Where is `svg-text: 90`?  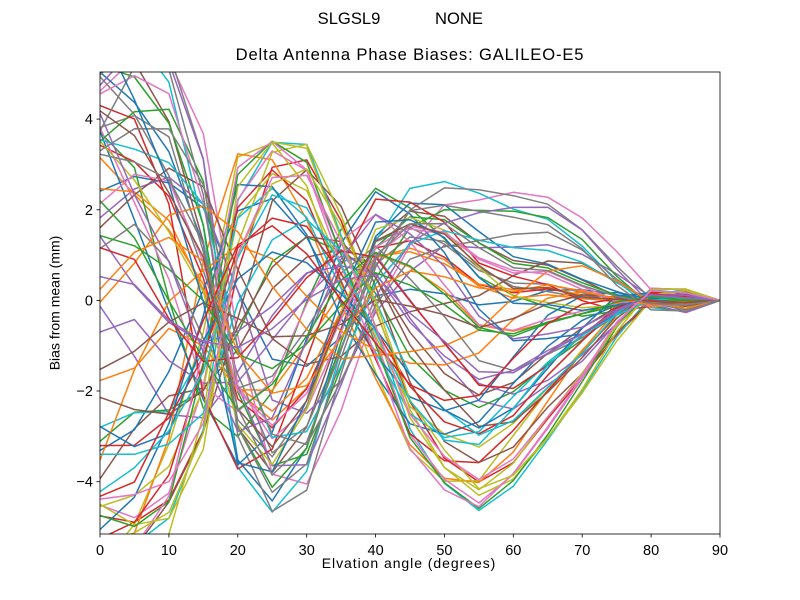
svg-text: 90 is located at coordinates (720, 551).